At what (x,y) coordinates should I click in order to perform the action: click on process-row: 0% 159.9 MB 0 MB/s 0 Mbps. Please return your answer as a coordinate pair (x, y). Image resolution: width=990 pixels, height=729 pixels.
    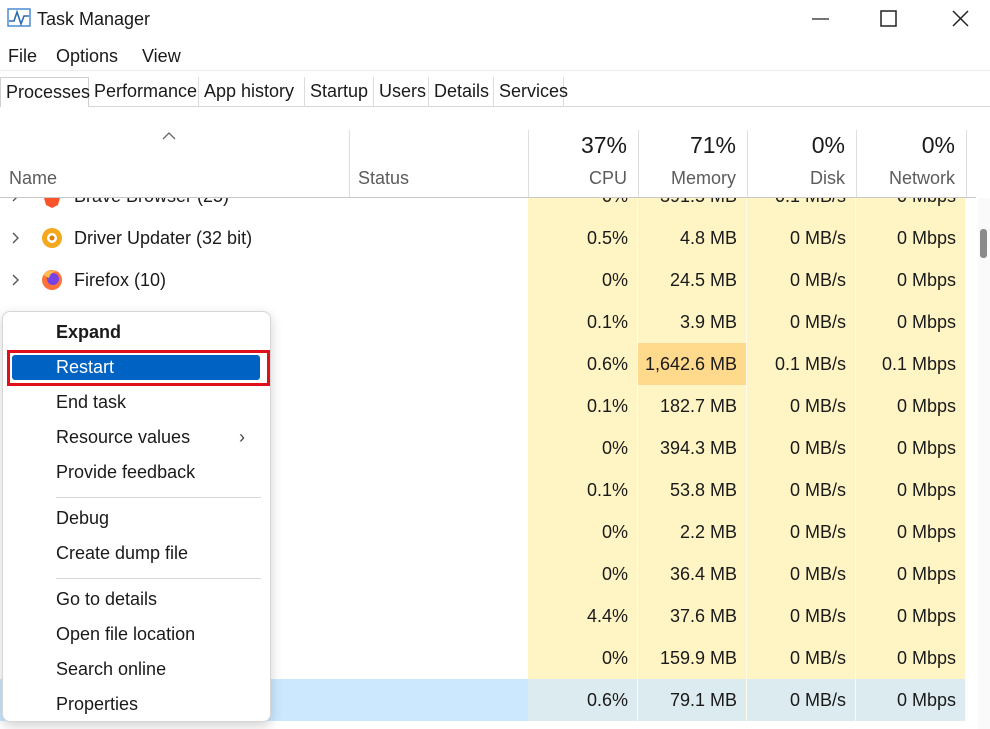
    Looking at the image, I should click on (483, 658).